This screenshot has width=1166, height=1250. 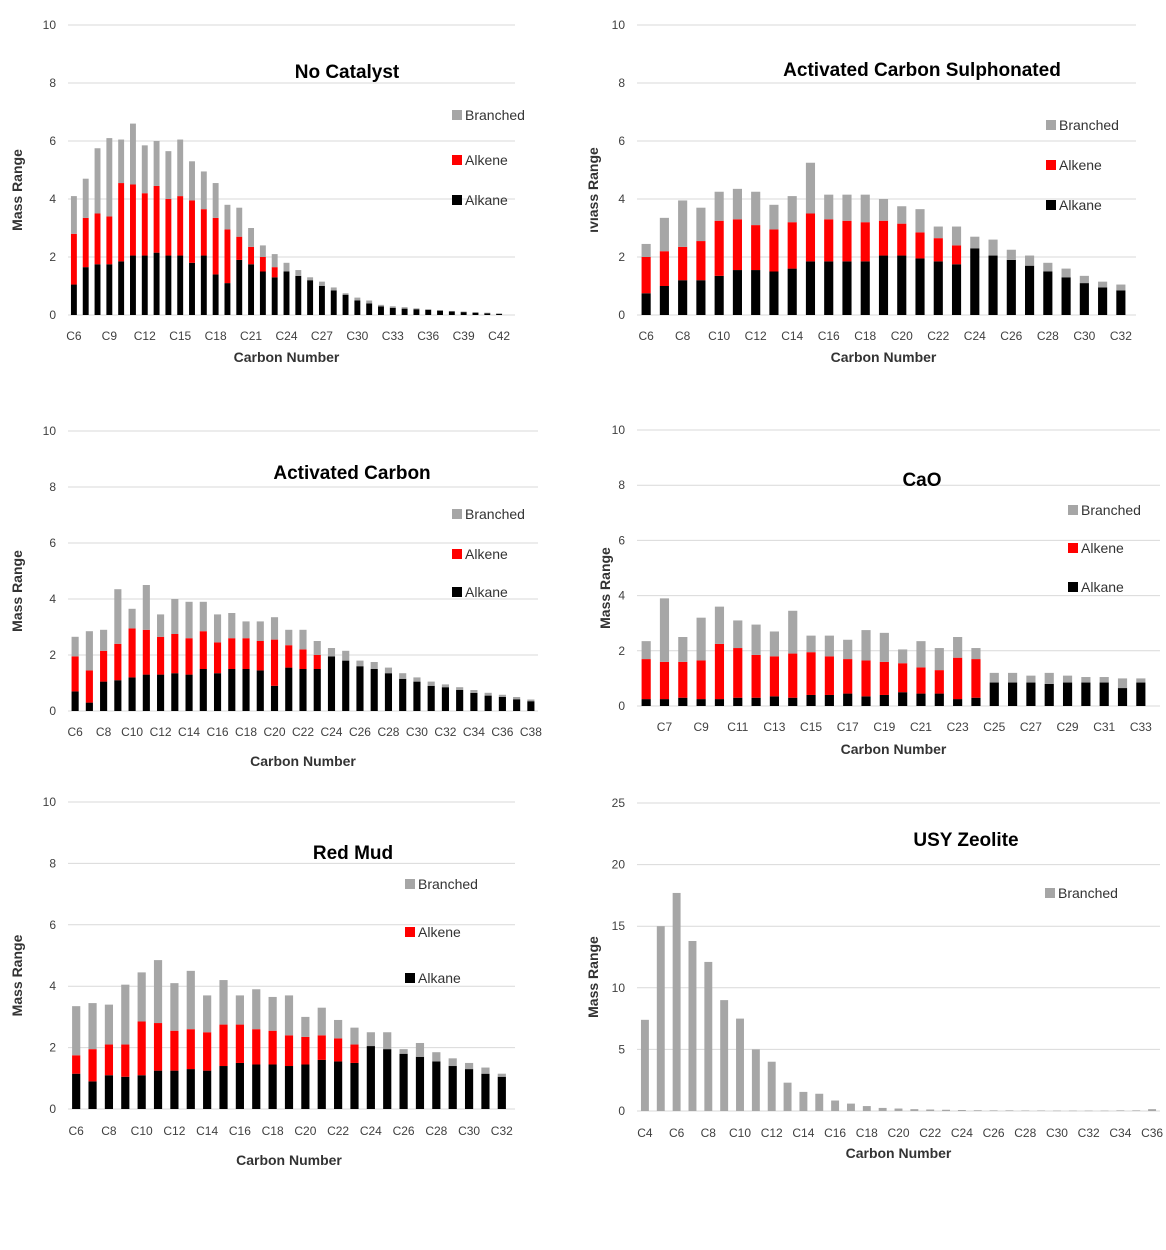 I want to click on bar-alkane-C17, so click(x=232, y=690).